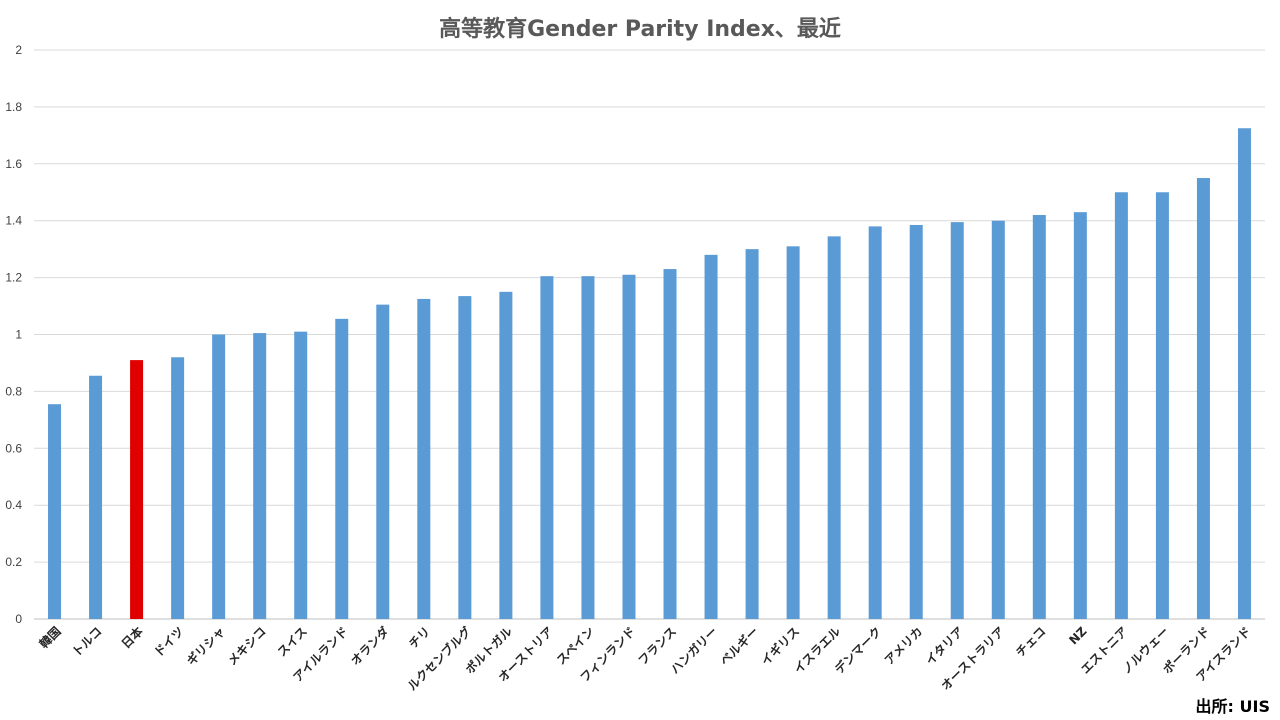 Image resolution: width=1280 pixels, height=720 pixels. Describe the element at coordinates (903, 645) in the screenshot. I see `x-tick-label: アメリカ` at that location.